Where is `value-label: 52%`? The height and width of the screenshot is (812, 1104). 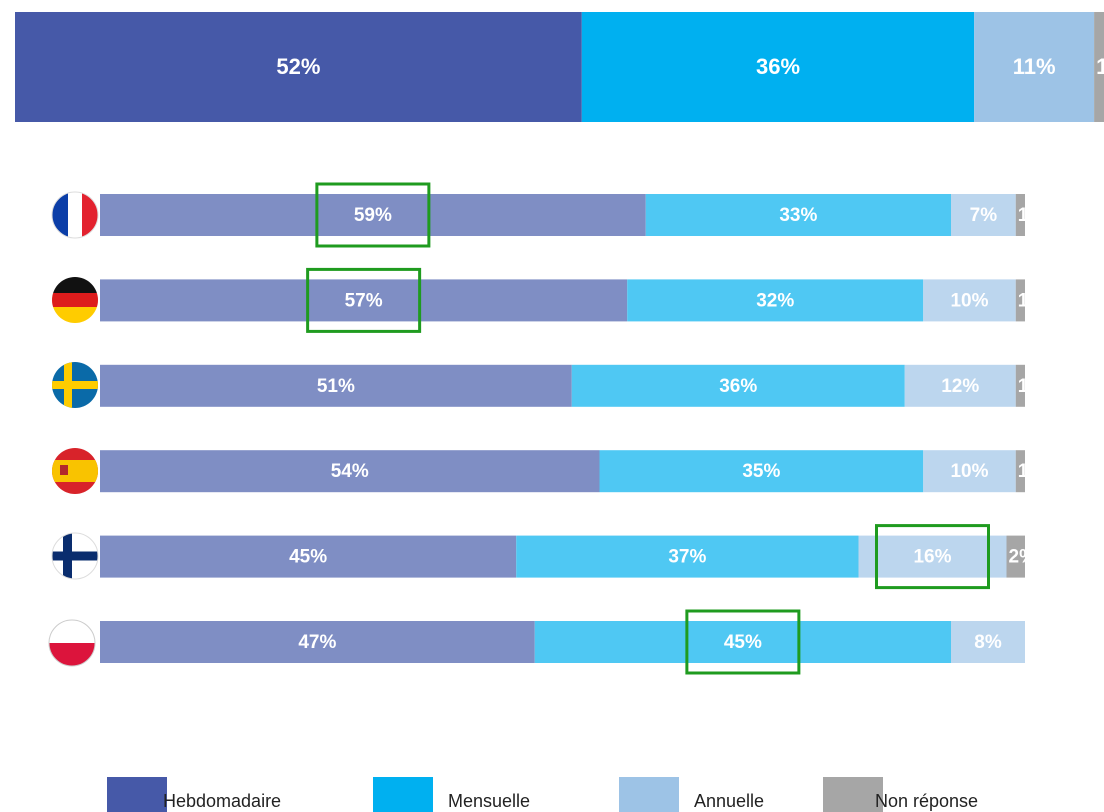
value-label: 52% is located at coordinates (298, 66).